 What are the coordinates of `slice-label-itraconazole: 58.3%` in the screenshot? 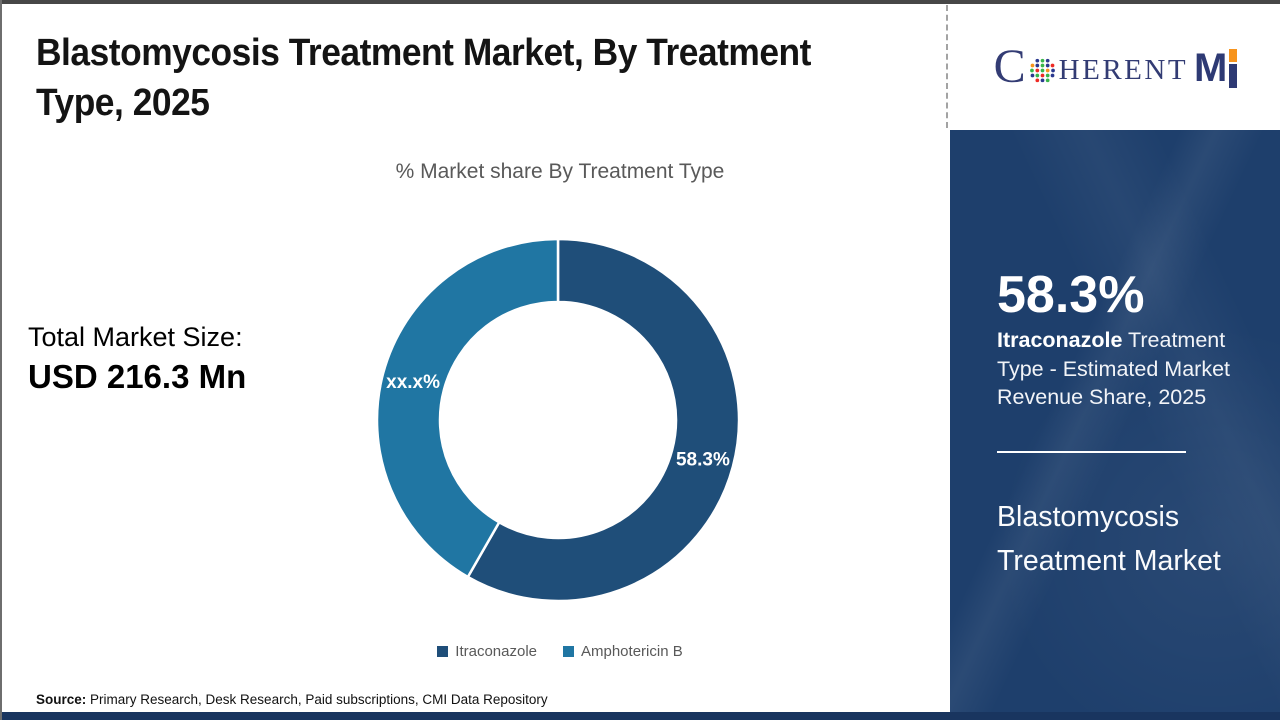 It's located at (703, 459).